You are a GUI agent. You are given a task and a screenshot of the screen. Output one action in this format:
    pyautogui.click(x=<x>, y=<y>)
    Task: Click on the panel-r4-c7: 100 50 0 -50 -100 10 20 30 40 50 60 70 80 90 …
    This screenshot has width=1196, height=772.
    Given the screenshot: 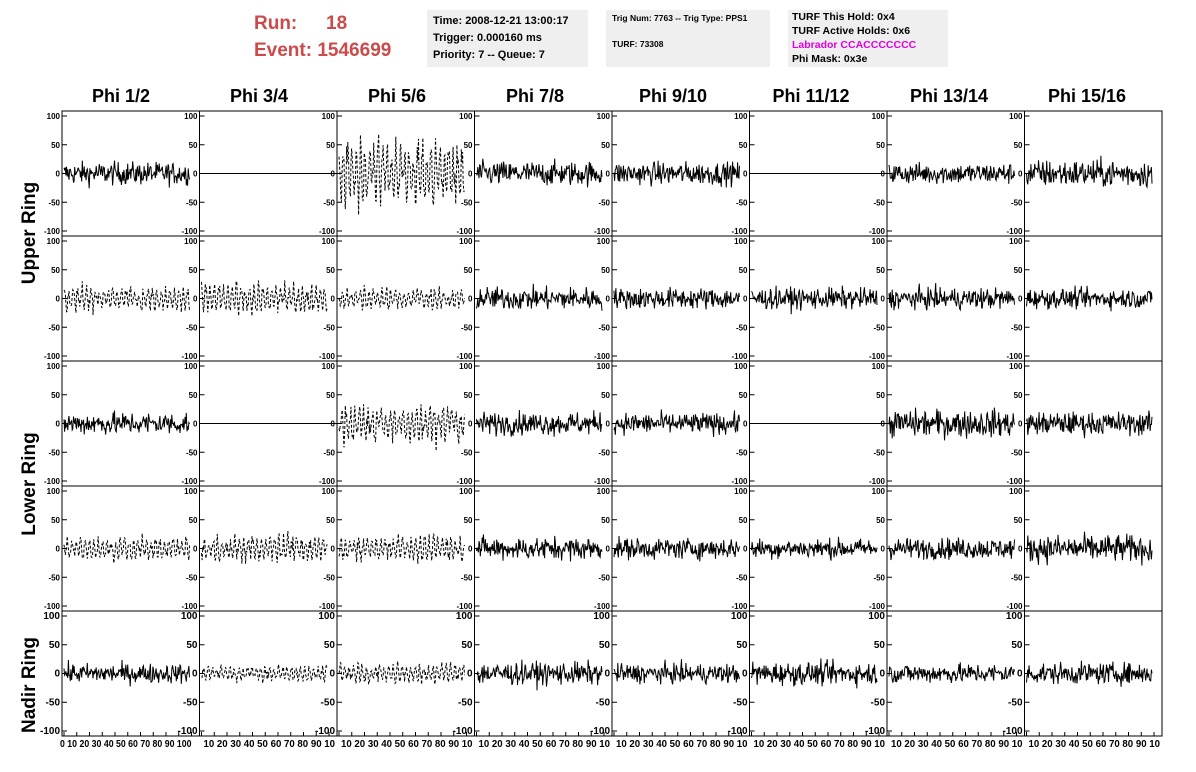 What is the action you would take?
    pyautogui.click(x=1082, y=680)
    